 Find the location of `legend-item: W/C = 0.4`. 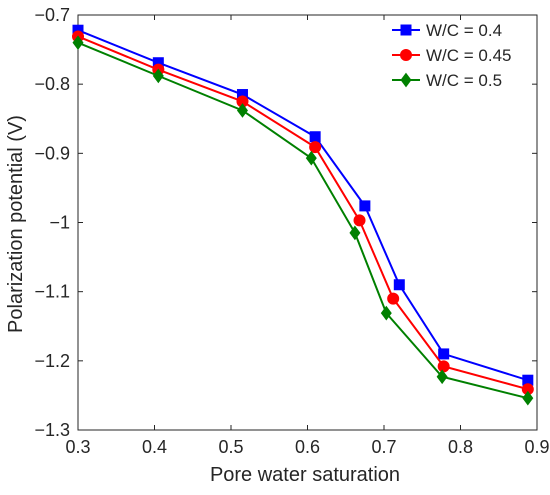

legend-item: W/C = 0.4 is located at coordinates (447, 30).